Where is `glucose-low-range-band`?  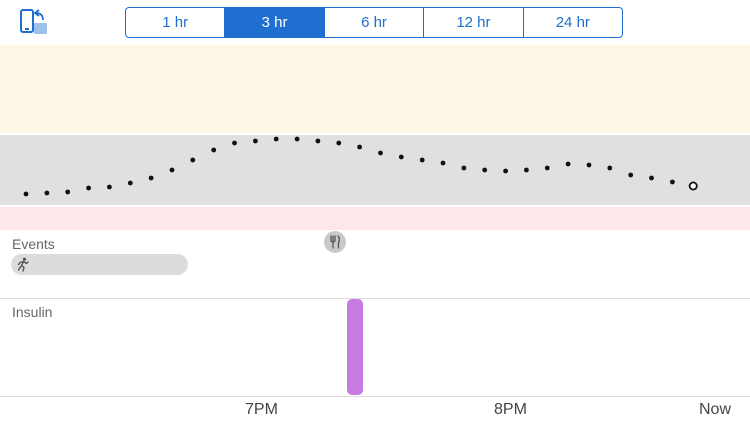 glucose-low-range-band is located at coordinates (375, 218).